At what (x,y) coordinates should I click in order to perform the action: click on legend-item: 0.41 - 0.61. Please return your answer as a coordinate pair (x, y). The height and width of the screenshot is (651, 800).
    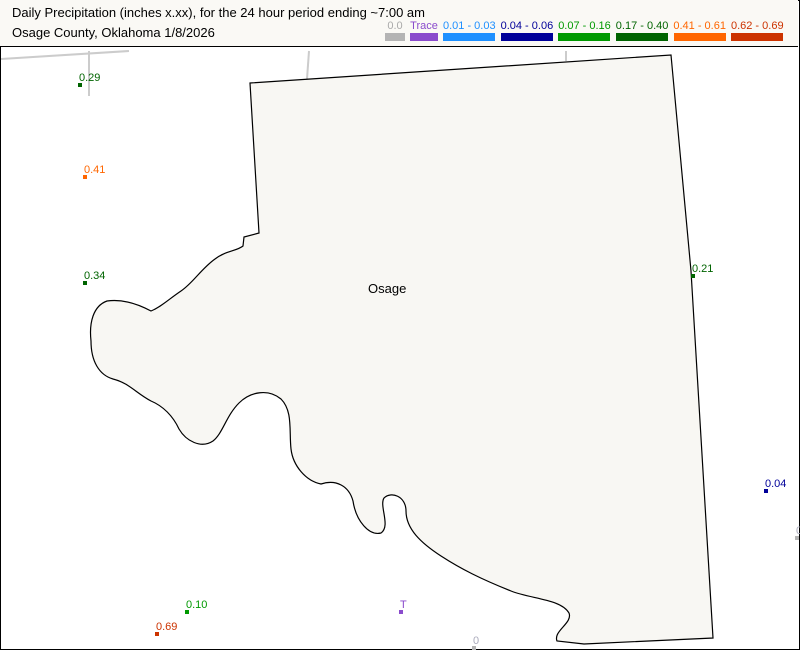
    Looking at the image, I should click on (699, 30).